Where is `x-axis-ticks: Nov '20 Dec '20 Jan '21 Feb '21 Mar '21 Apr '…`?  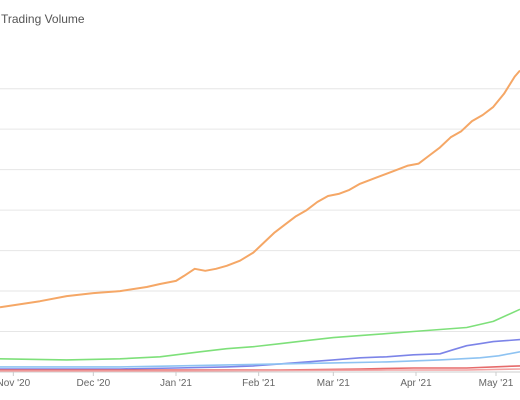
x-axis-ticks: Nov '20 Dec '20 Jan '21 Feb '21 Mar '21 Apr '… is located at coordinates (257, 380).